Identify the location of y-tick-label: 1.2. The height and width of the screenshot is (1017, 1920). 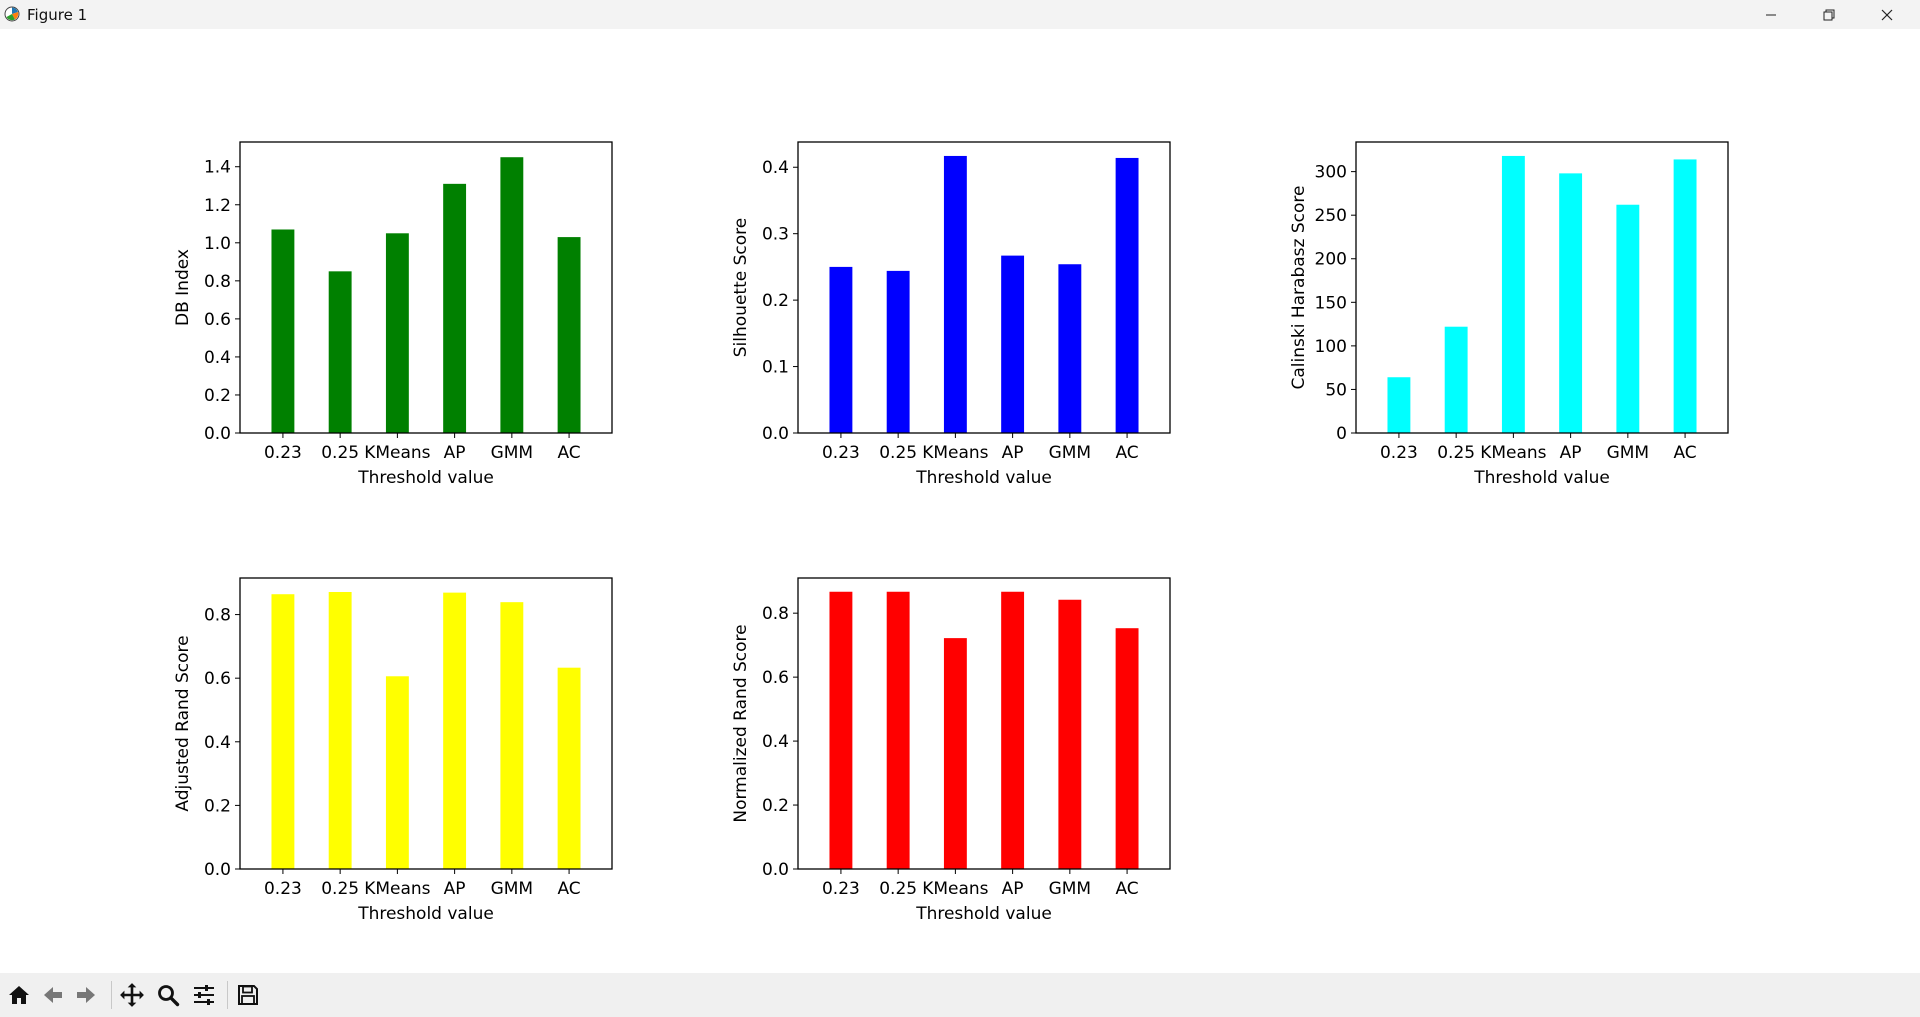
(217, 206).